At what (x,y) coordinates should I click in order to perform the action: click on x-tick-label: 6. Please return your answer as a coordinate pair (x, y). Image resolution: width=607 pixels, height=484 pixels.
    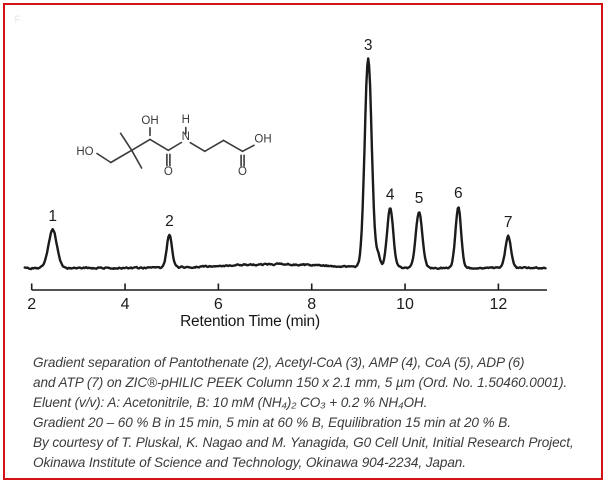
    Looking at the image, I should click on (218, 304).